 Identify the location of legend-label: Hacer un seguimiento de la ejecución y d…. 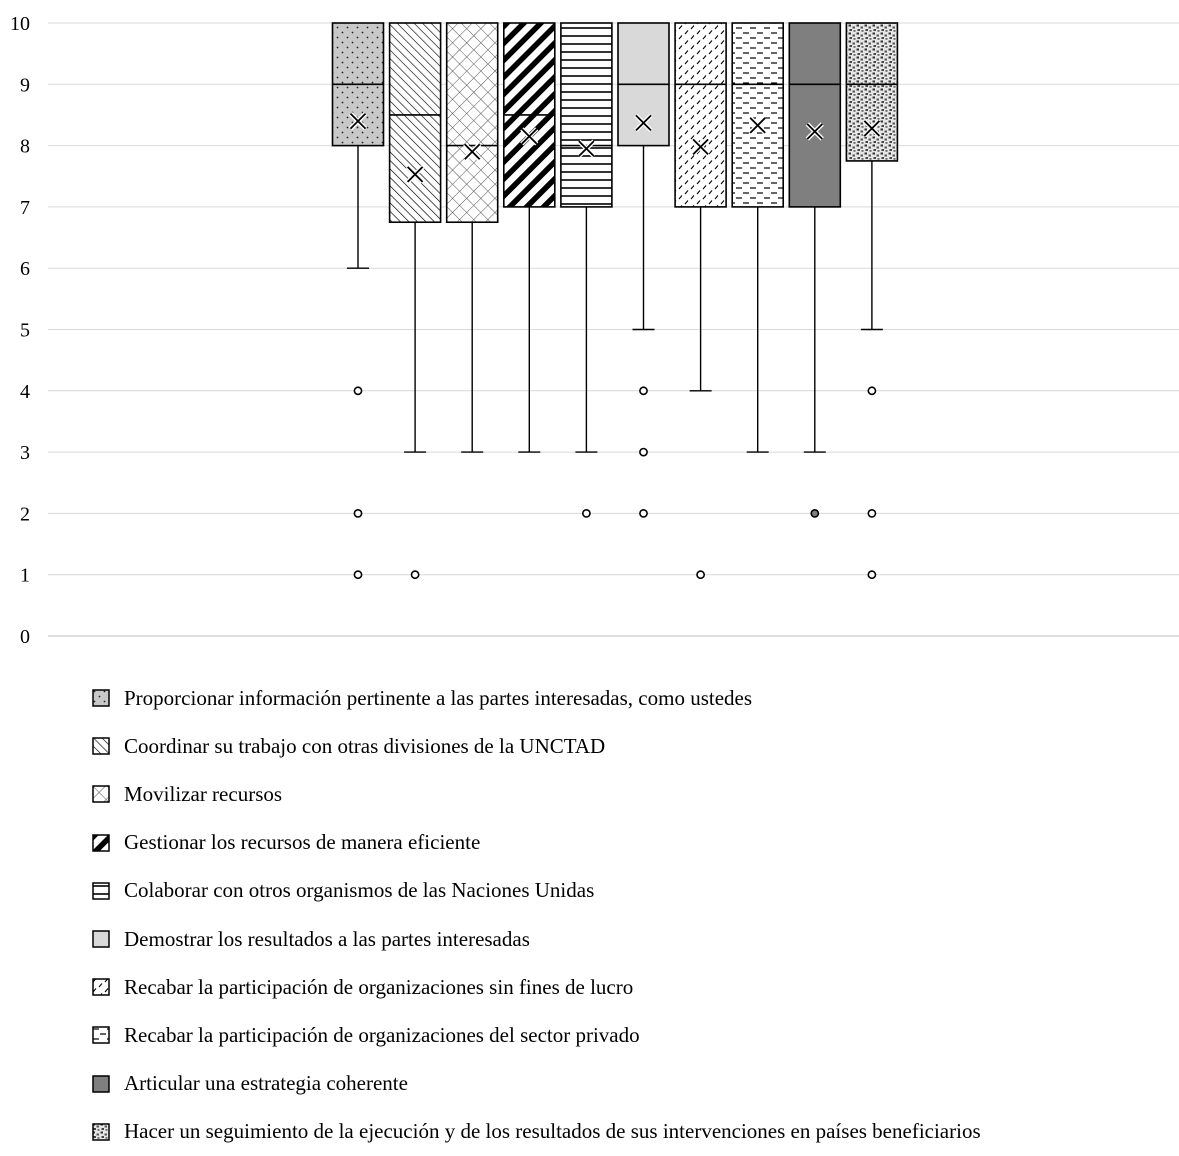
(552, 1131).